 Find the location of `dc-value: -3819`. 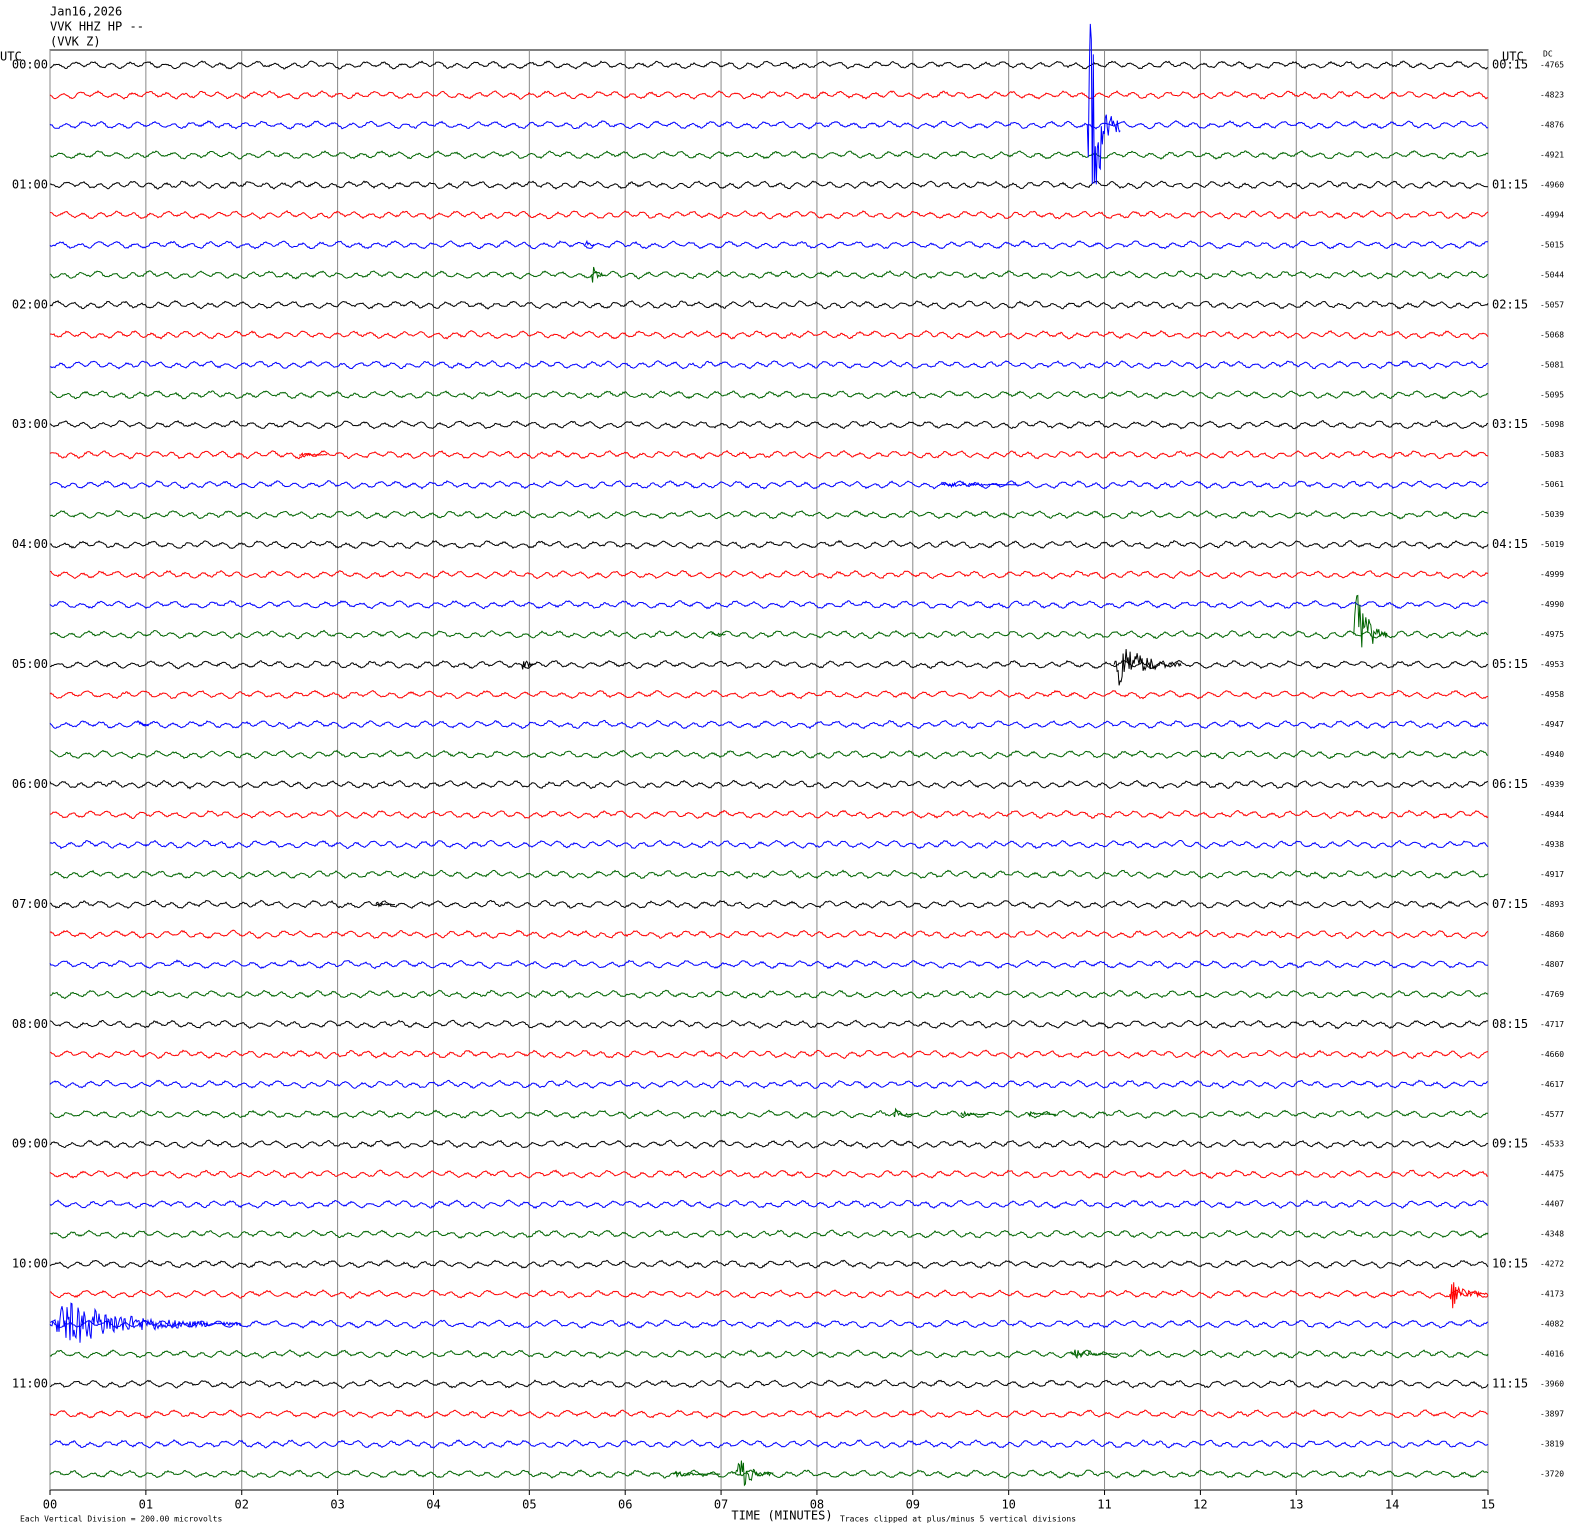

dc-value: -3819 is located at coordinates (1552, 1444).